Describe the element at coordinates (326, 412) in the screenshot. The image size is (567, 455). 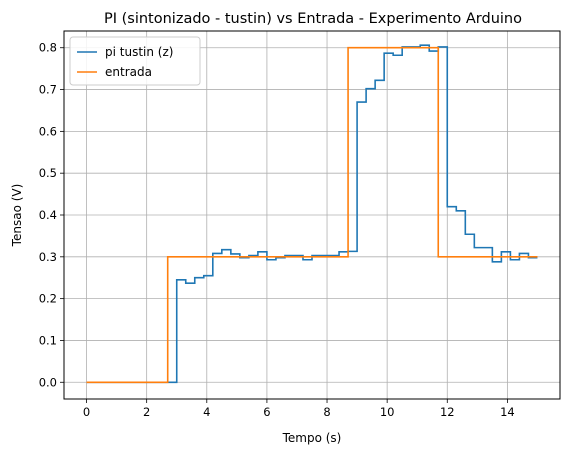
I see `x-tick-label: 8` at that location.